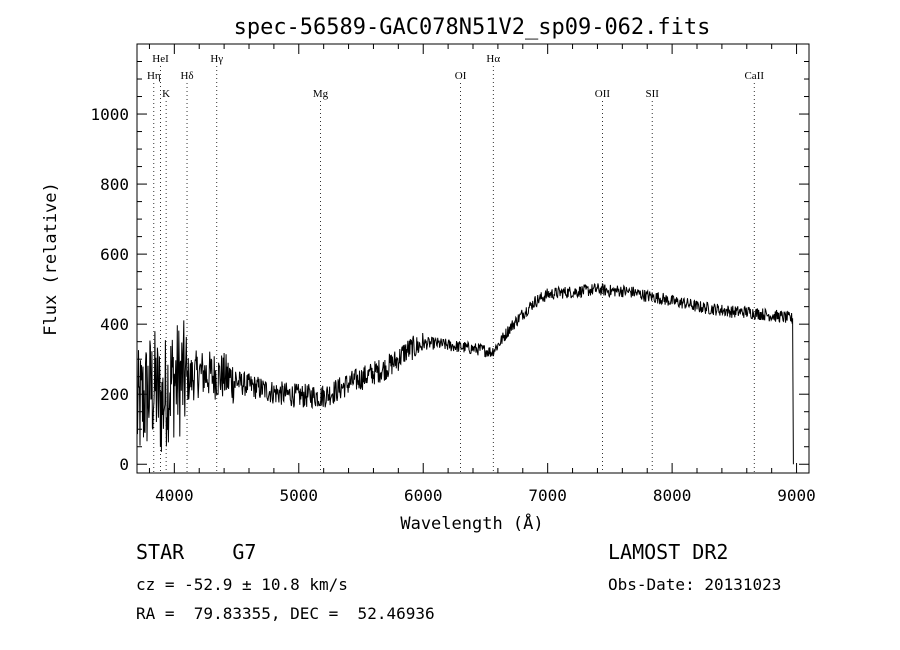 The height and width of the screenshot is (650, 900). What do you see at coordinates (160, 59) in the screenshot?
I see `spectral-line-label: HeI` at bounding box center [160, 59].